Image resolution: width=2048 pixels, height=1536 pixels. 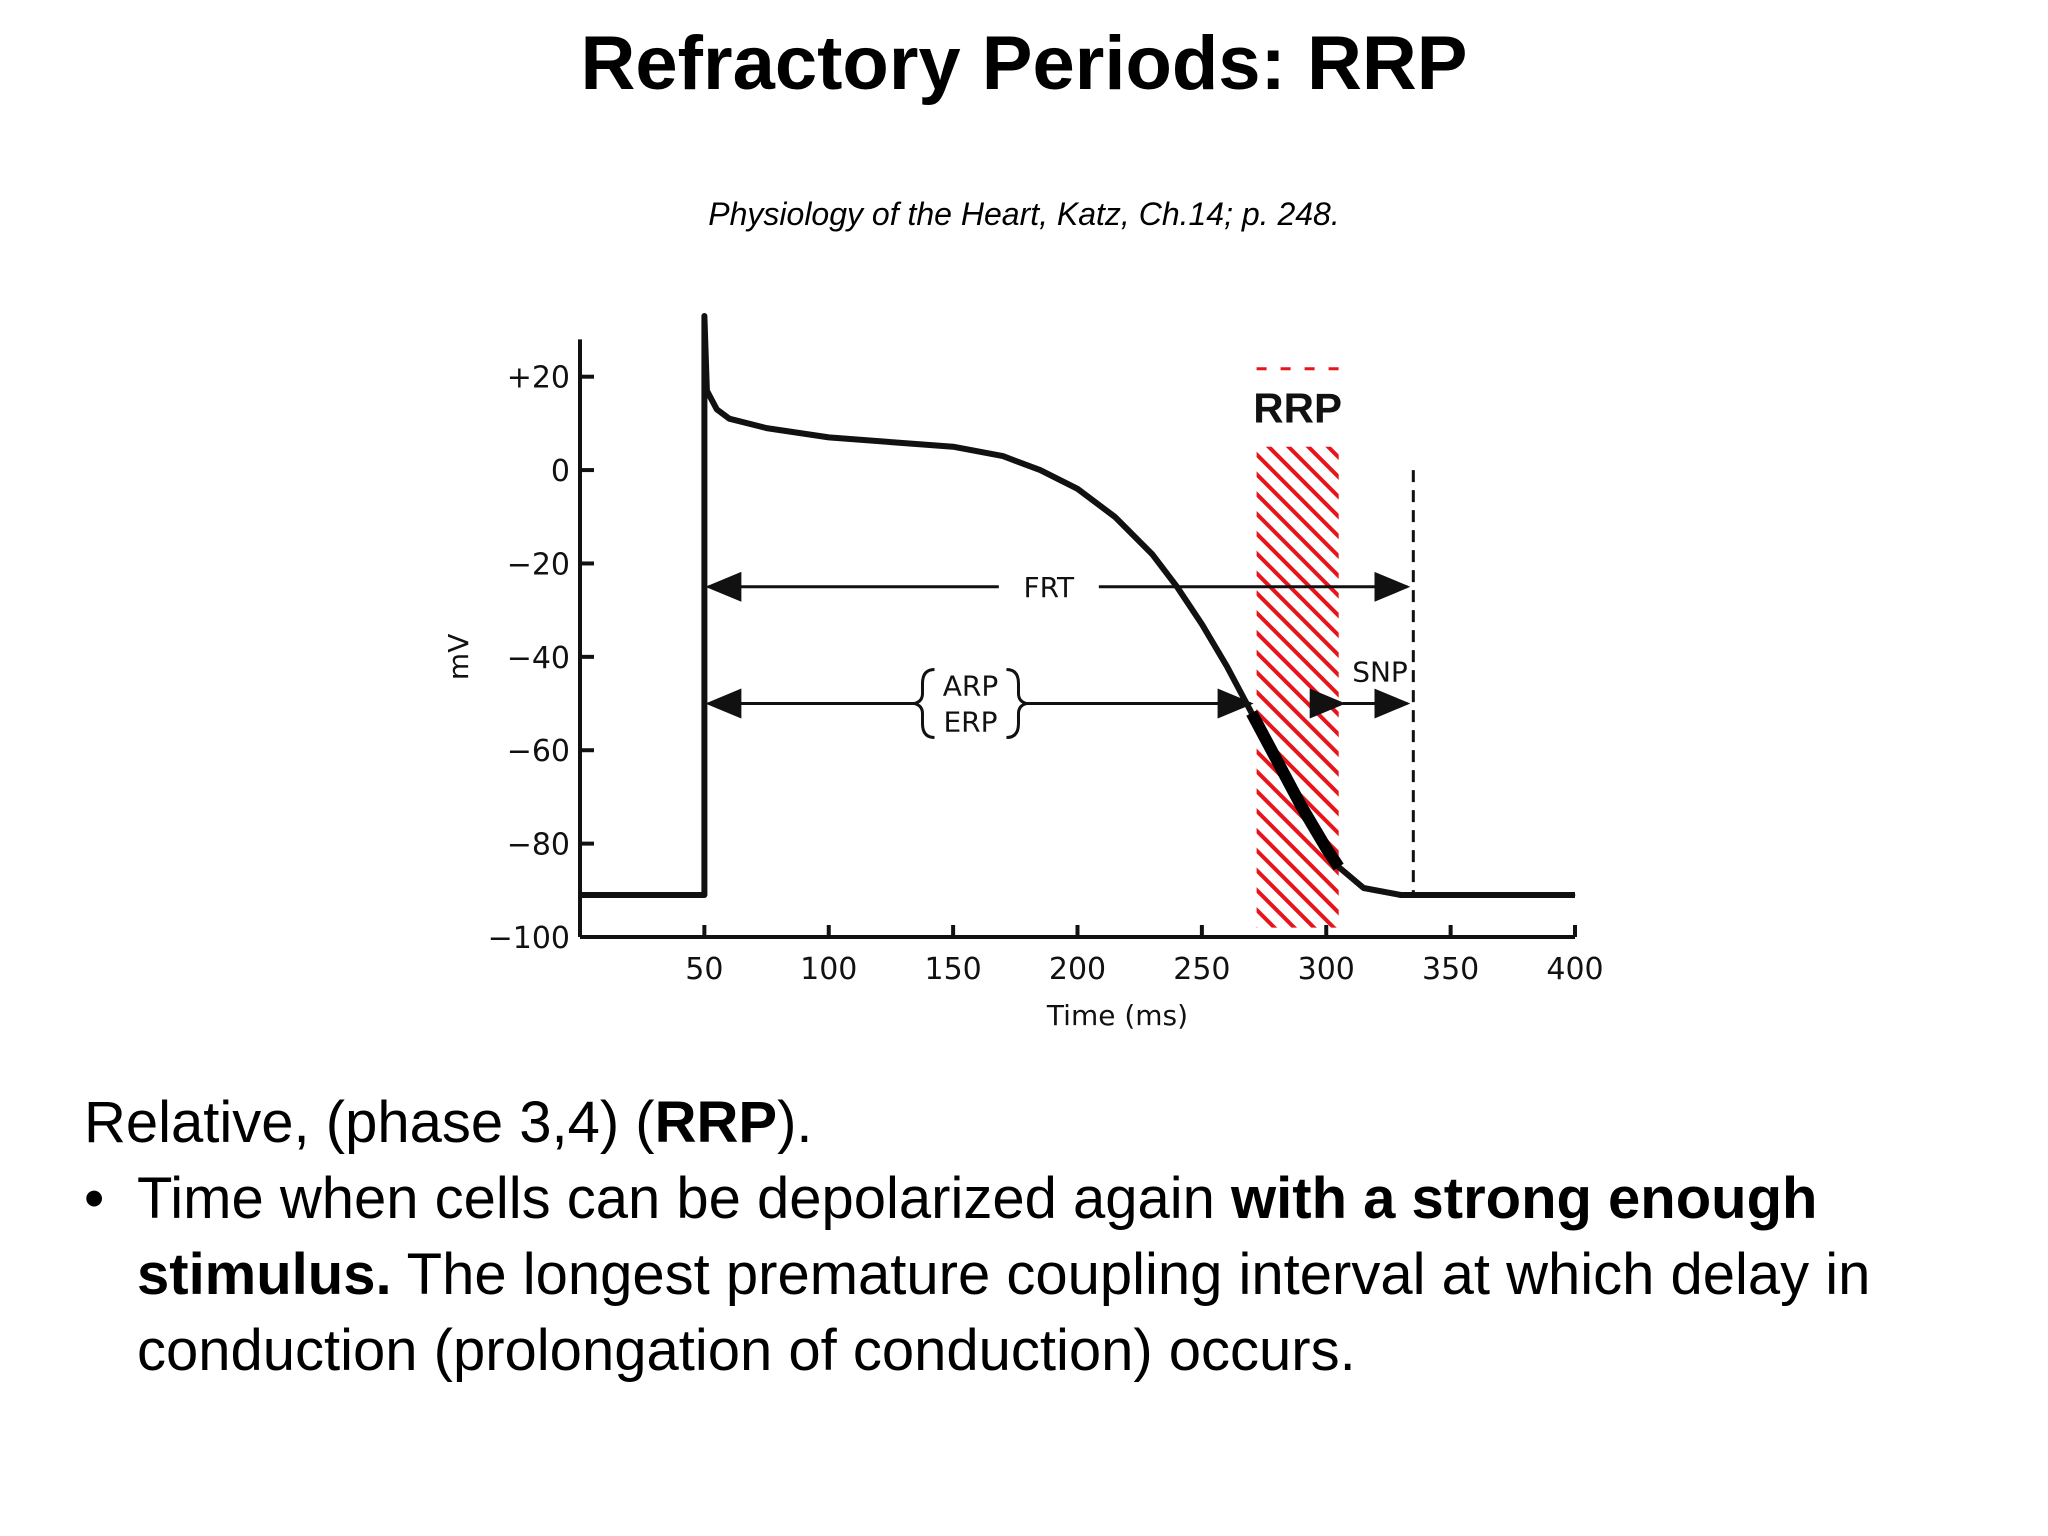 What do you see at coordinates (970, 722) in the screenshot?
I see `erp-label: ERP` at bounding box center [970, 722].